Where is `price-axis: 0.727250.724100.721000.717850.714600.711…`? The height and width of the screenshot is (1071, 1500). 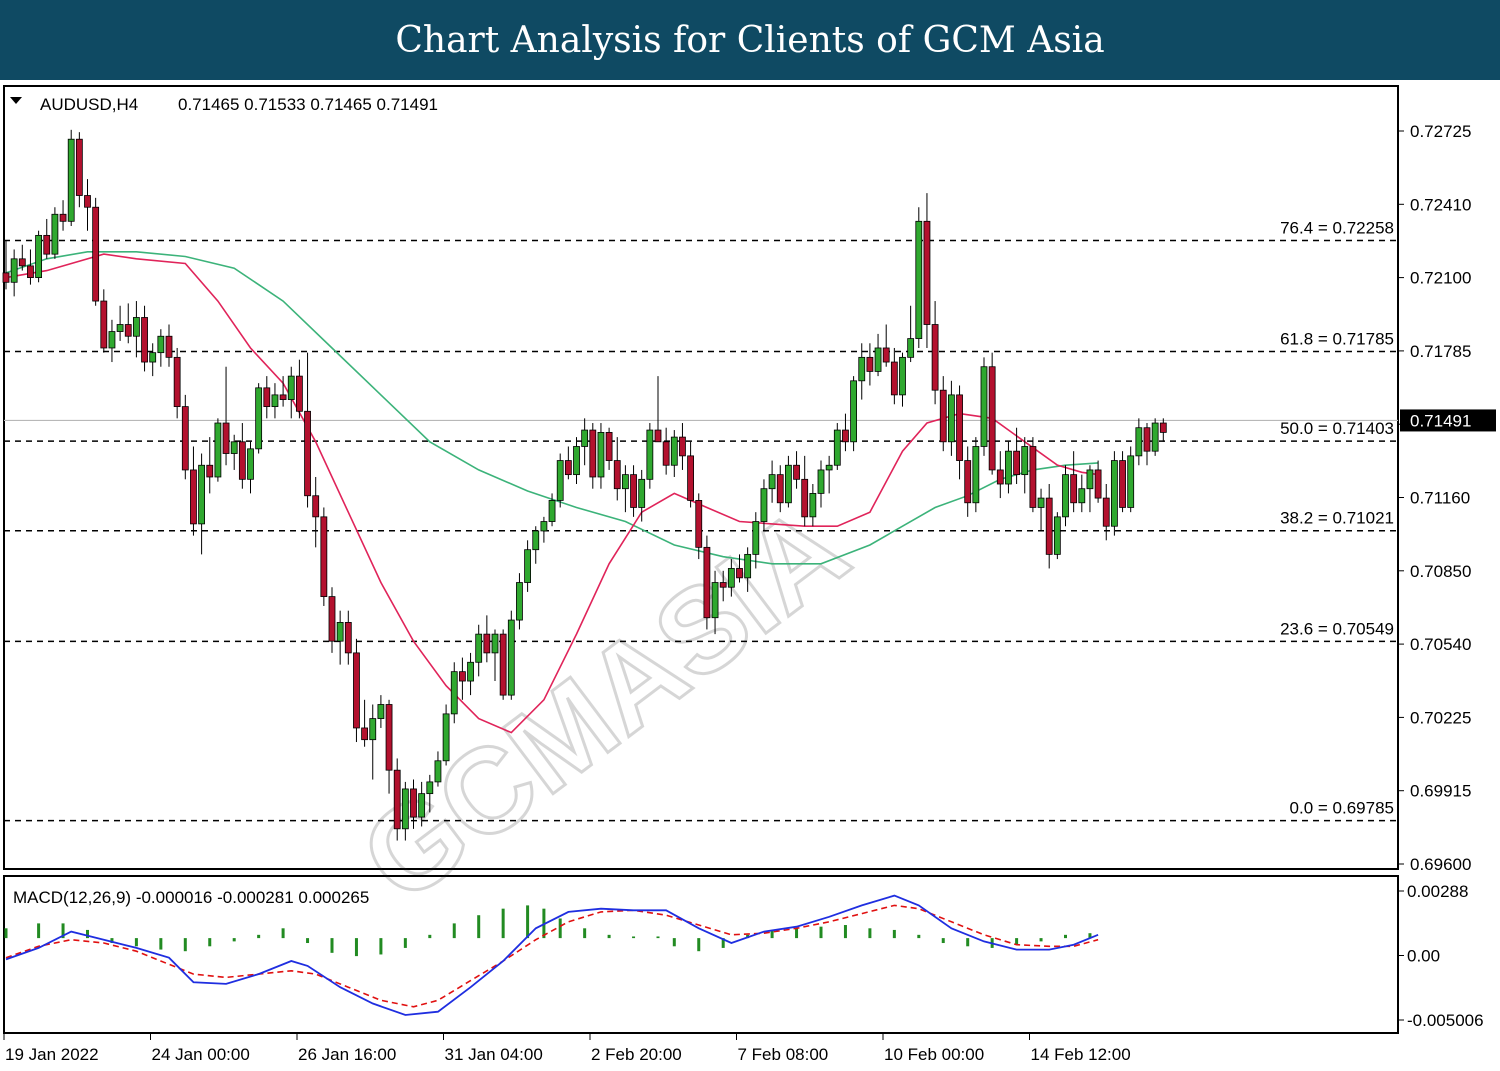
price-axis: 0.727250.724100.721000.717850.714600.711… is located at coordinates (1434, 498).